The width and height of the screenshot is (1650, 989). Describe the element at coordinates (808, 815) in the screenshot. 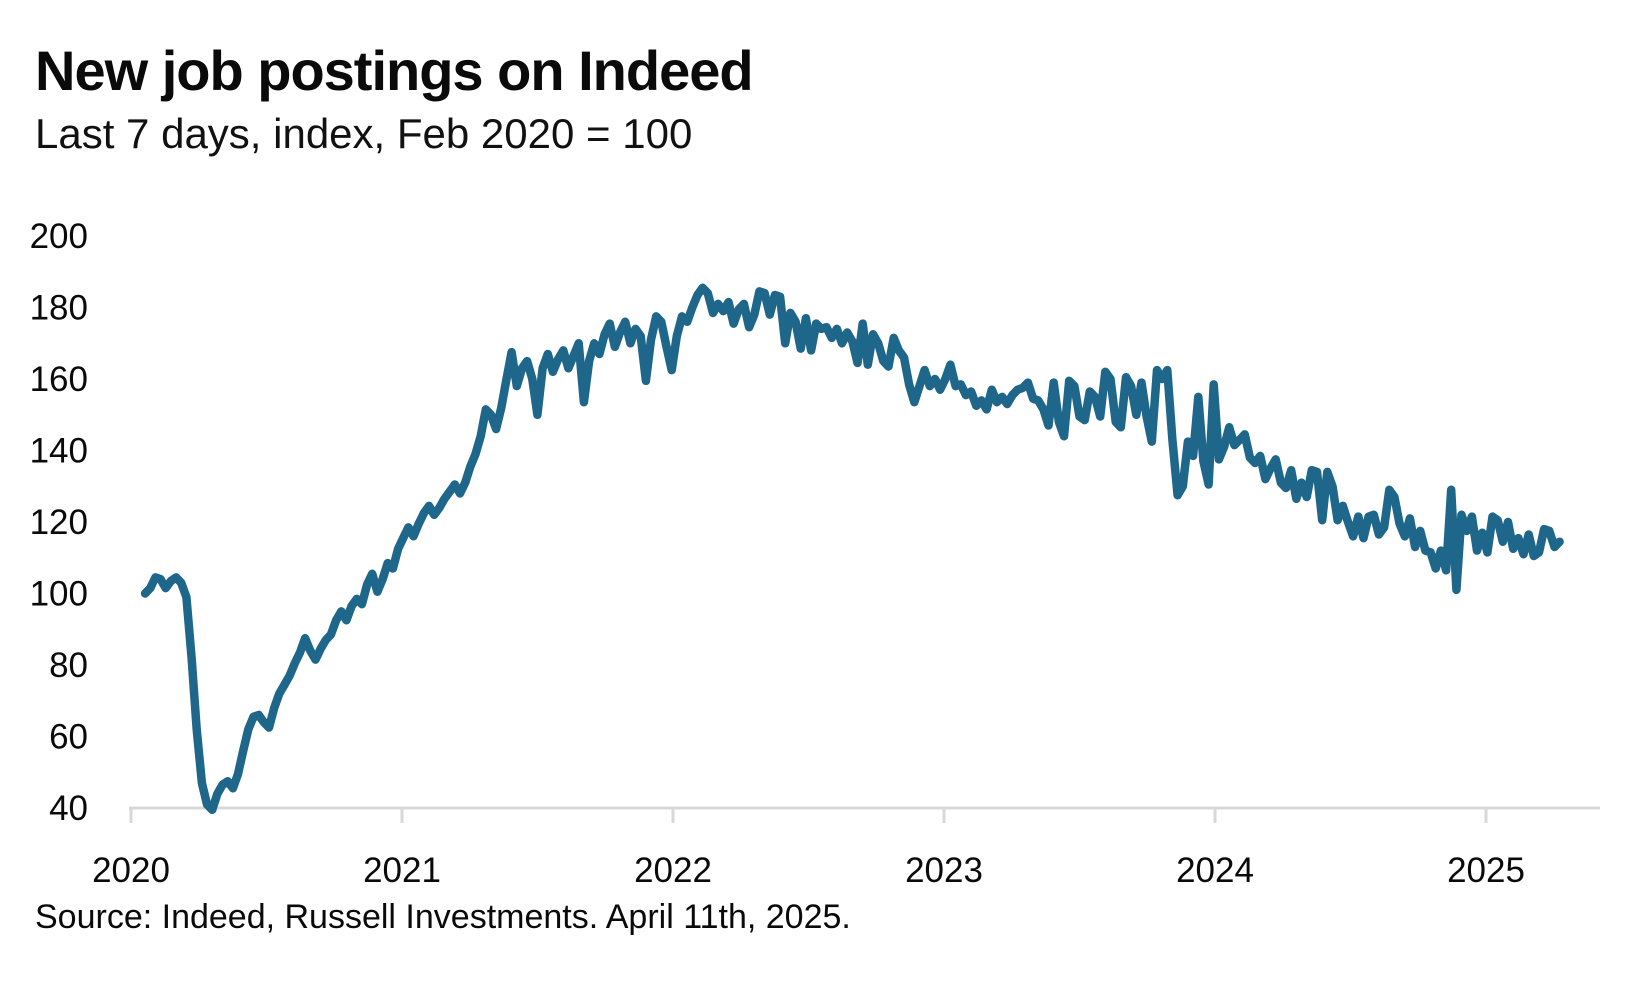

I see `x-axis-ticks` at that location.